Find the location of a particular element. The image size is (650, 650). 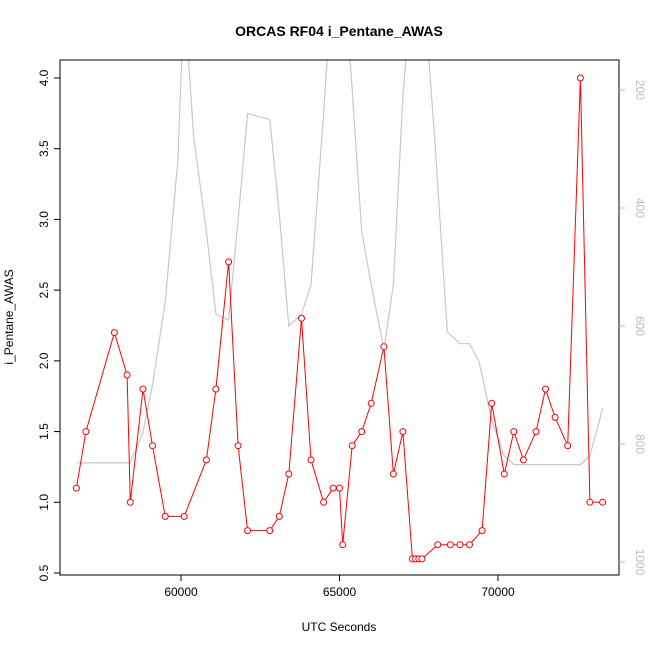

y2-tick-label: 1000 is located at coordinates (640, 562).